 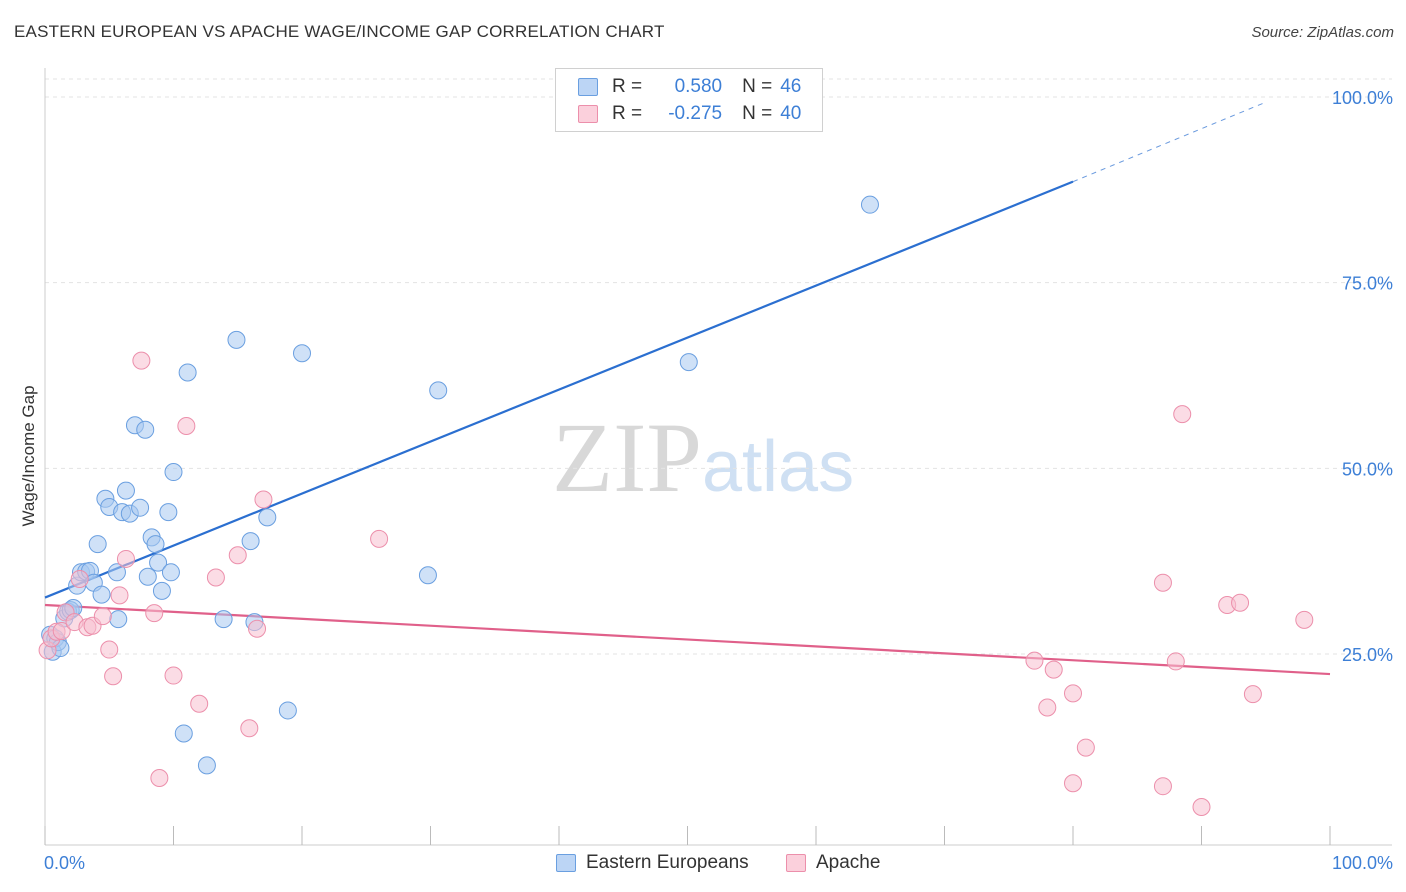 I want to click on bottom-legend-apache: Apache, so click(x=833, y=863).